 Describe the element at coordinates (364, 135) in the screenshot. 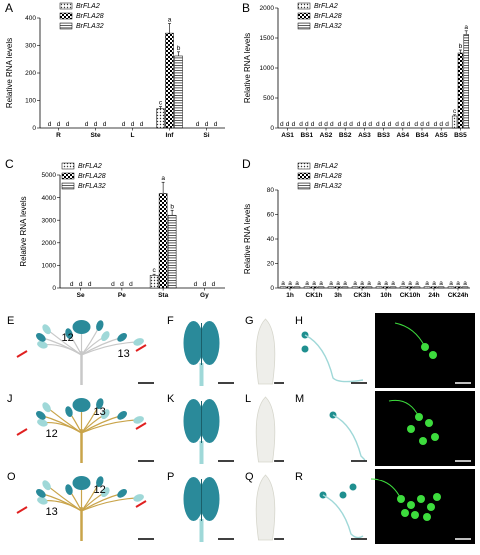

I see `x-tick-label: AS3` at that location.